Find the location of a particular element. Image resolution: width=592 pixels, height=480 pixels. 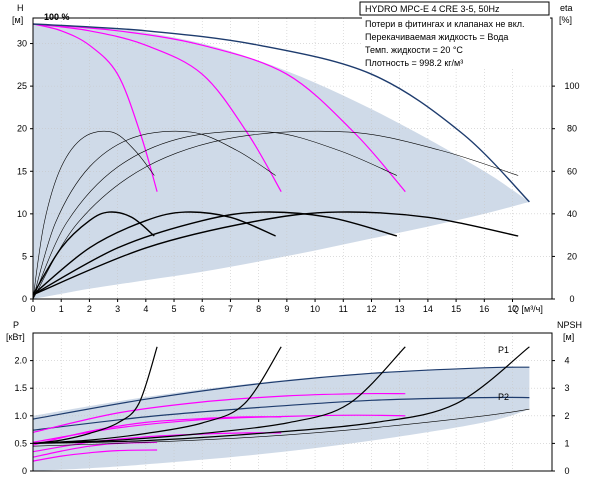

head-x-tick-label: 10 is located at coordinates (315, 309).